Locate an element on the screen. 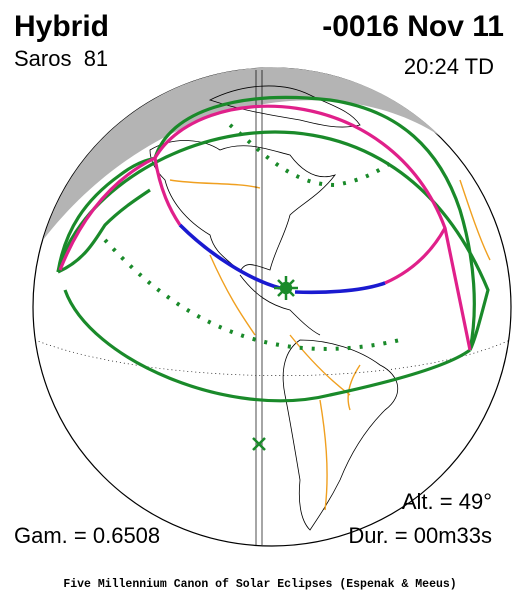 The image size is (520, 600). mid-curve is located at coordinates (300, 221).